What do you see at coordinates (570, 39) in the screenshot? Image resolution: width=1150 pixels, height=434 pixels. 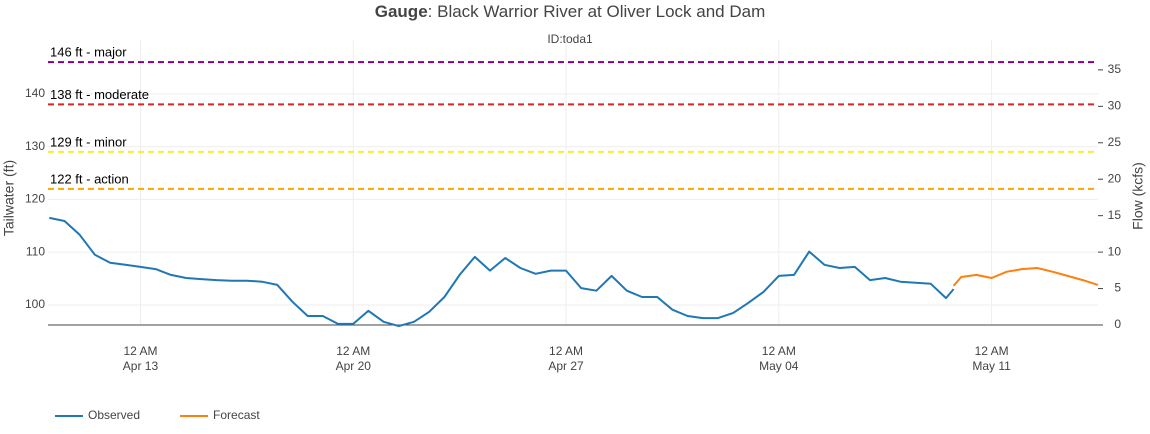 I see `subtitle: ID:toda1` at bounding box center [570, 39].